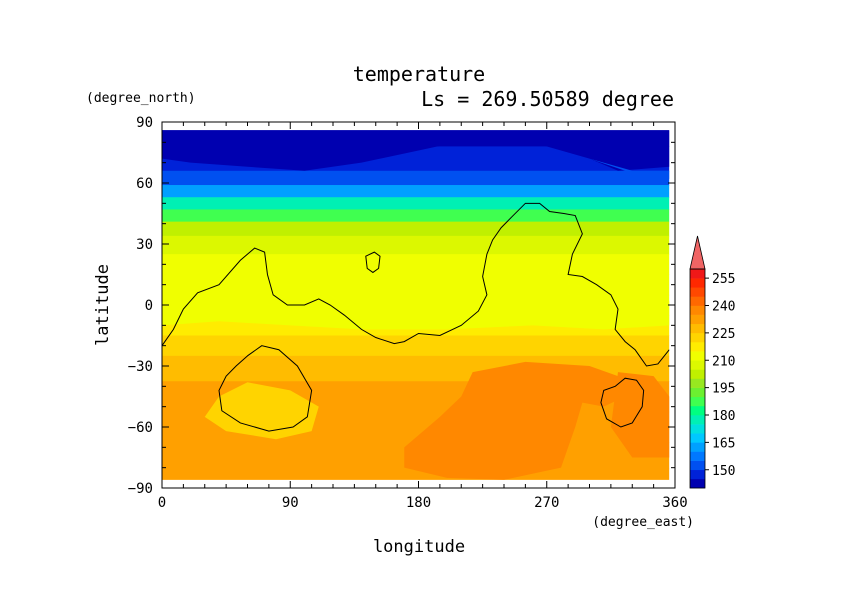 Image resolution: width=842 pixels, height=595 pixels. Describe the element at coordinates (290, 503) in the screenshot. I see `x-tick-label: 90` at that location.